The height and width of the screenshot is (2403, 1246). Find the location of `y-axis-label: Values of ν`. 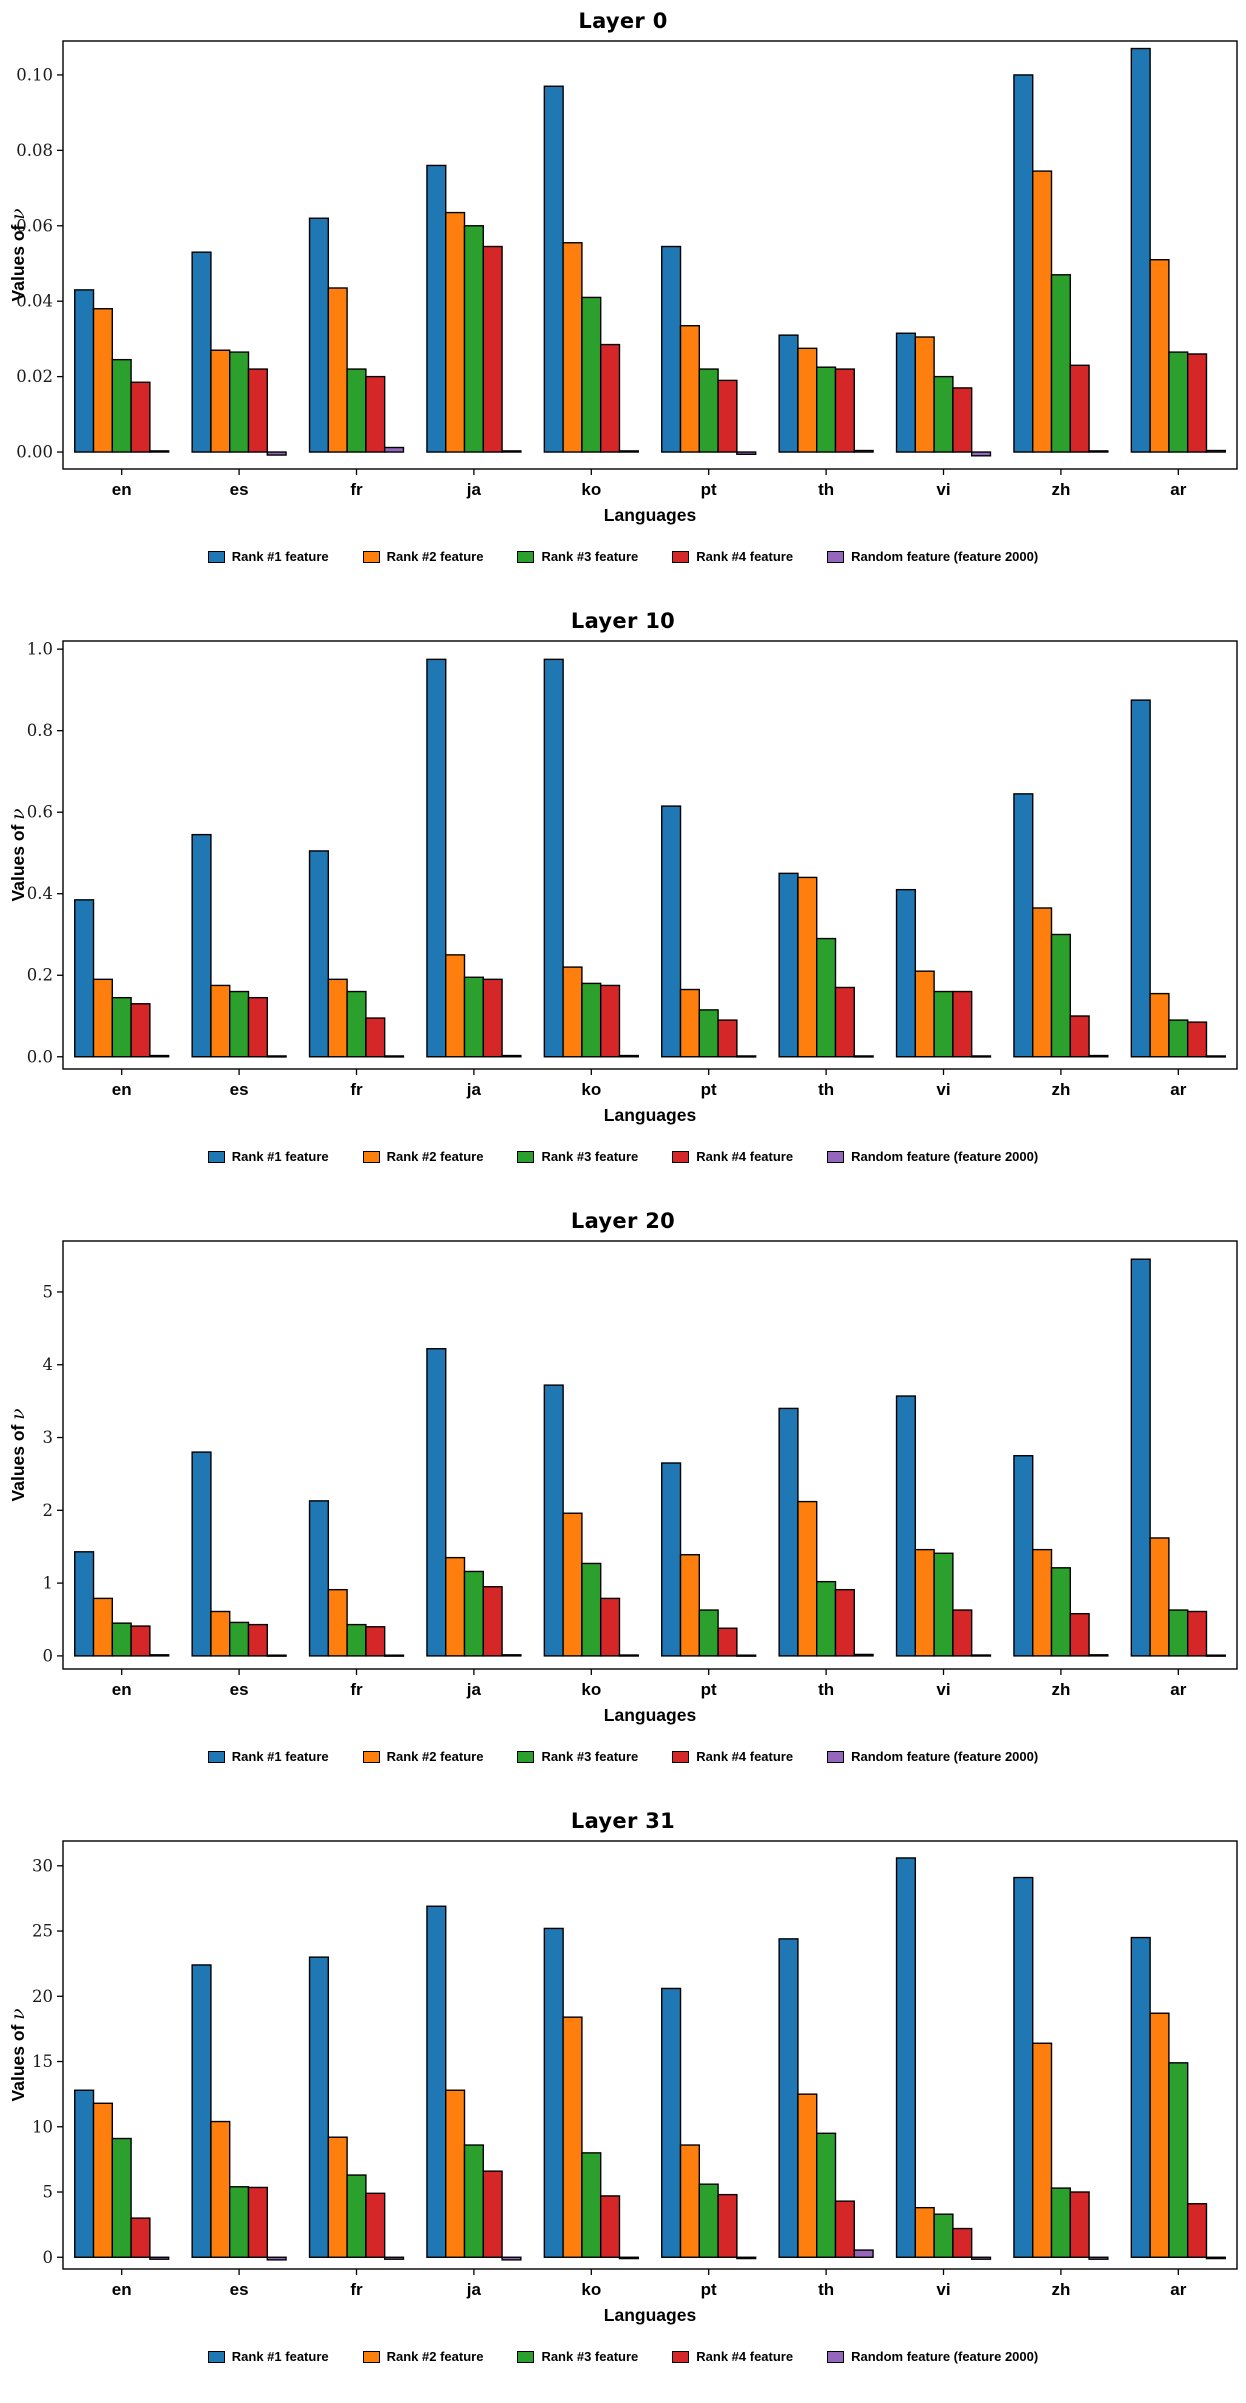

y-axis-label: Values of ν is located at coordinates (18, 255).